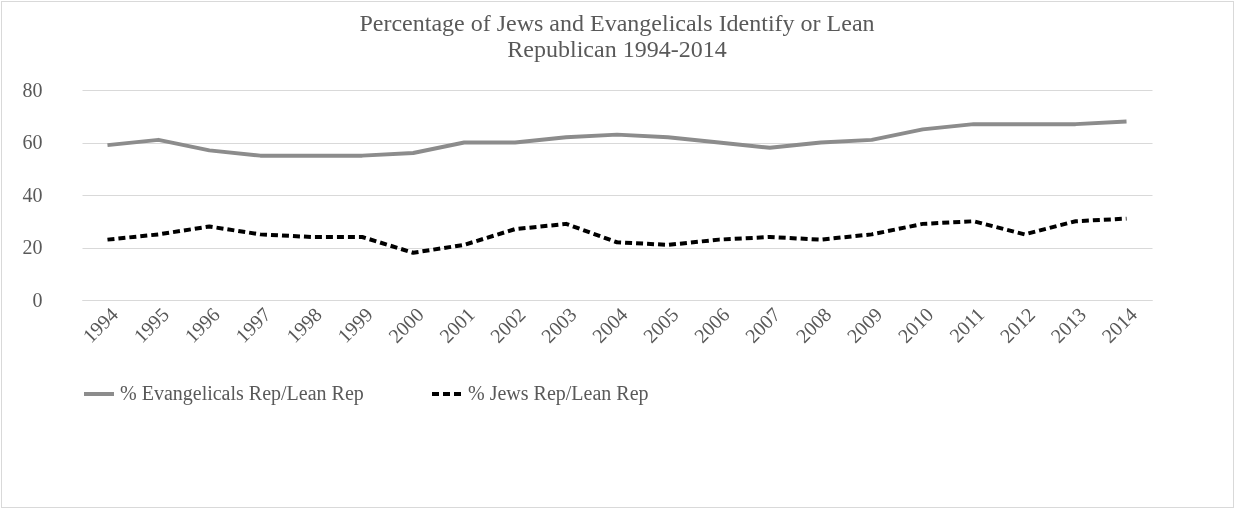  Describe the element at coordinates (242, 393) in the screenshot. I see `legend-label: % Evangelicals Rep/Lean Rep` at that location.